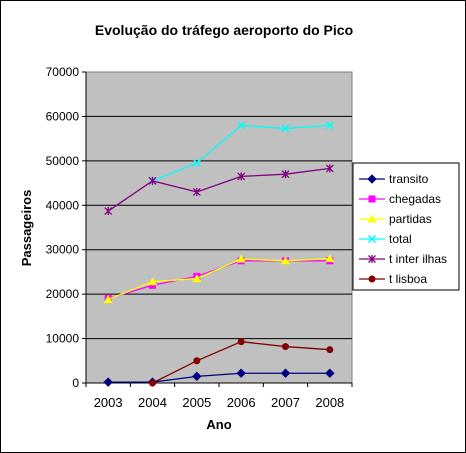 The height and width of the screenshot is (453, 466). Describe the element at coordinates (415, 199) in the screenshot. I see `legend-label: chegadas` at that location.